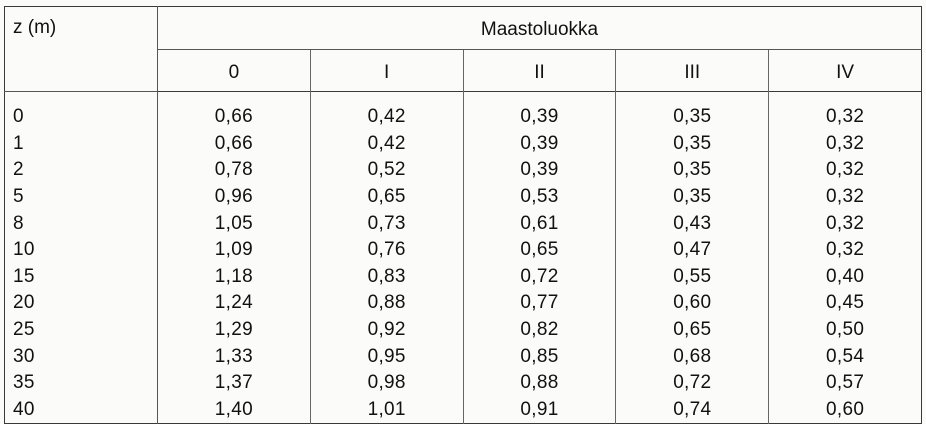 The width and height of the screenshot is (926, 424). What do you see at coordinates (692, 356) in the screenshot?
I see `value-cell: 0,68` at bounding box center [692, 356].